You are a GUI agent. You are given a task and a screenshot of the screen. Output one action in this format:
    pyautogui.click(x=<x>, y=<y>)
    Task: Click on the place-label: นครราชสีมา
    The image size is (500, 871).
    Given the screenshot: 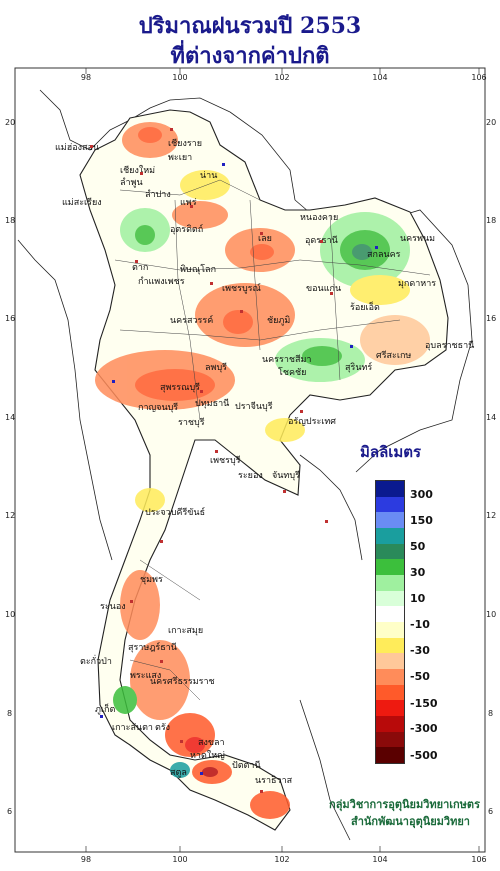 What is the action you would take?
    pyautogui.click(x=286, y=359)
    